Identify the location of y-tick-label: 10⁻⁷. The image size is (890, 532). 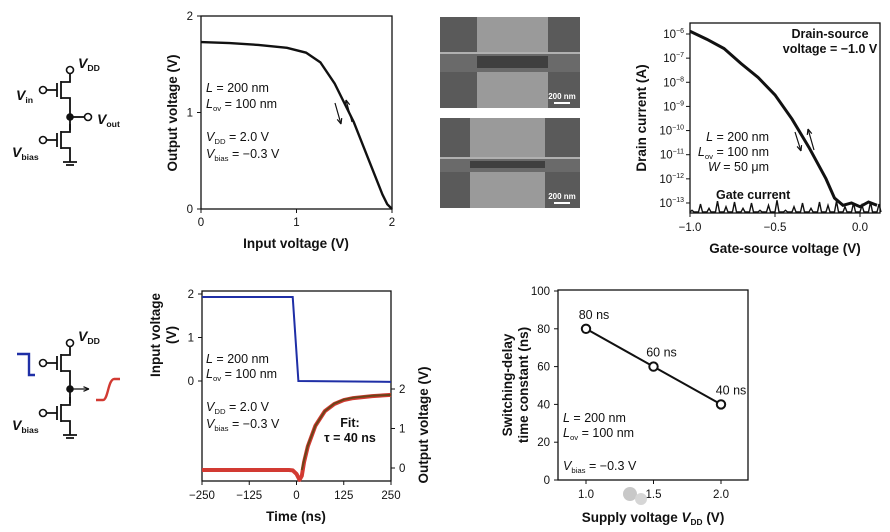
(673, 58).